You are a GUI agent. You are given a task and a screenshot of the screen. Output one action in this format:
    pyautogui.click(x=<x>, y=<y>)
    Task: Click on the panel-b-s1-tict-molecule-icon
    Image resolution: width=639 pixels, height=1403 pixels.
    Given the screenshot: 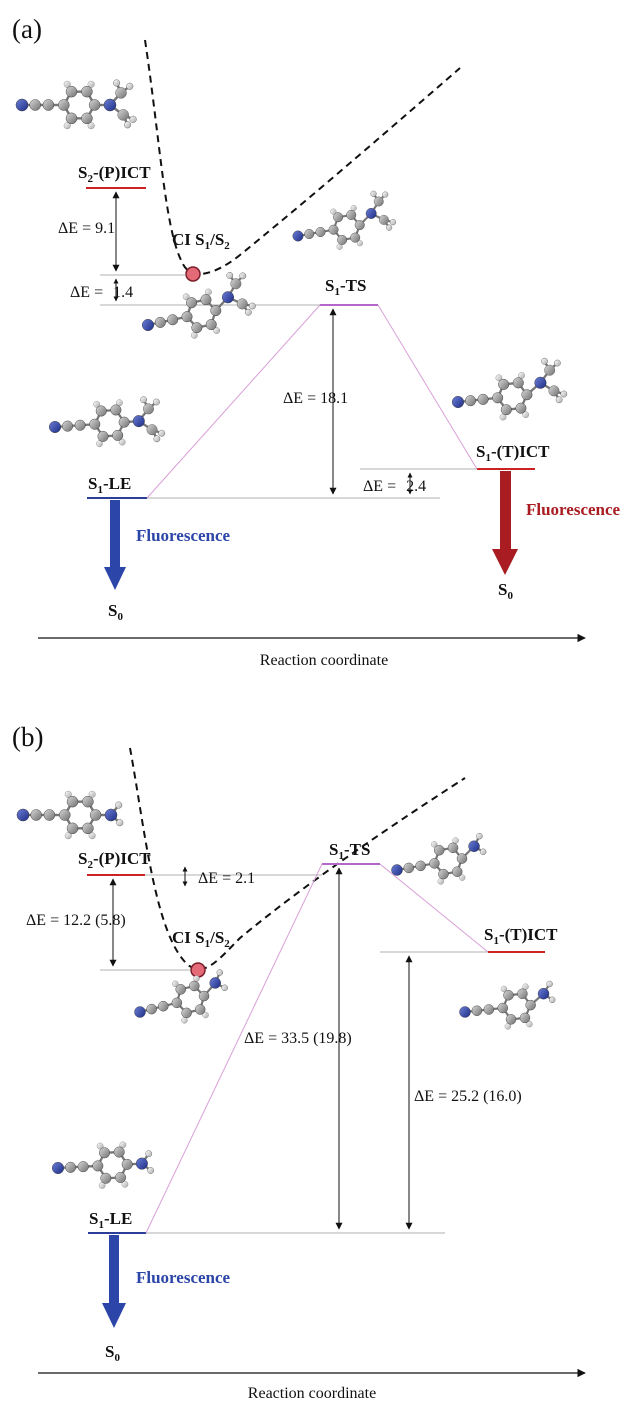 What is the action you would take?
    pyautogui.click(x=507, y=1005)
    